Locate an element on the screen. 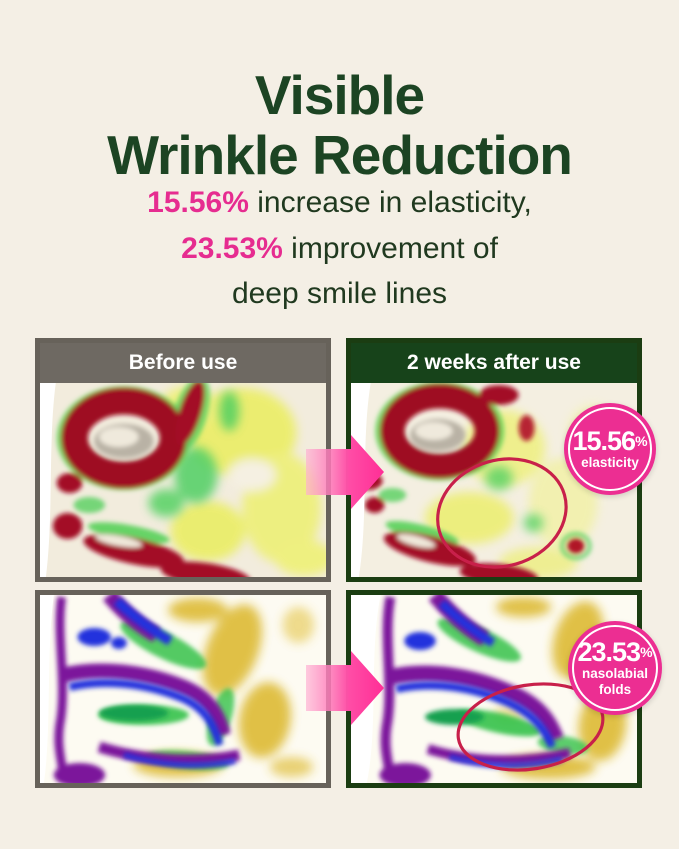 The image size is (679, 849). title-line1: Visible is located at coordinates (339, 94).